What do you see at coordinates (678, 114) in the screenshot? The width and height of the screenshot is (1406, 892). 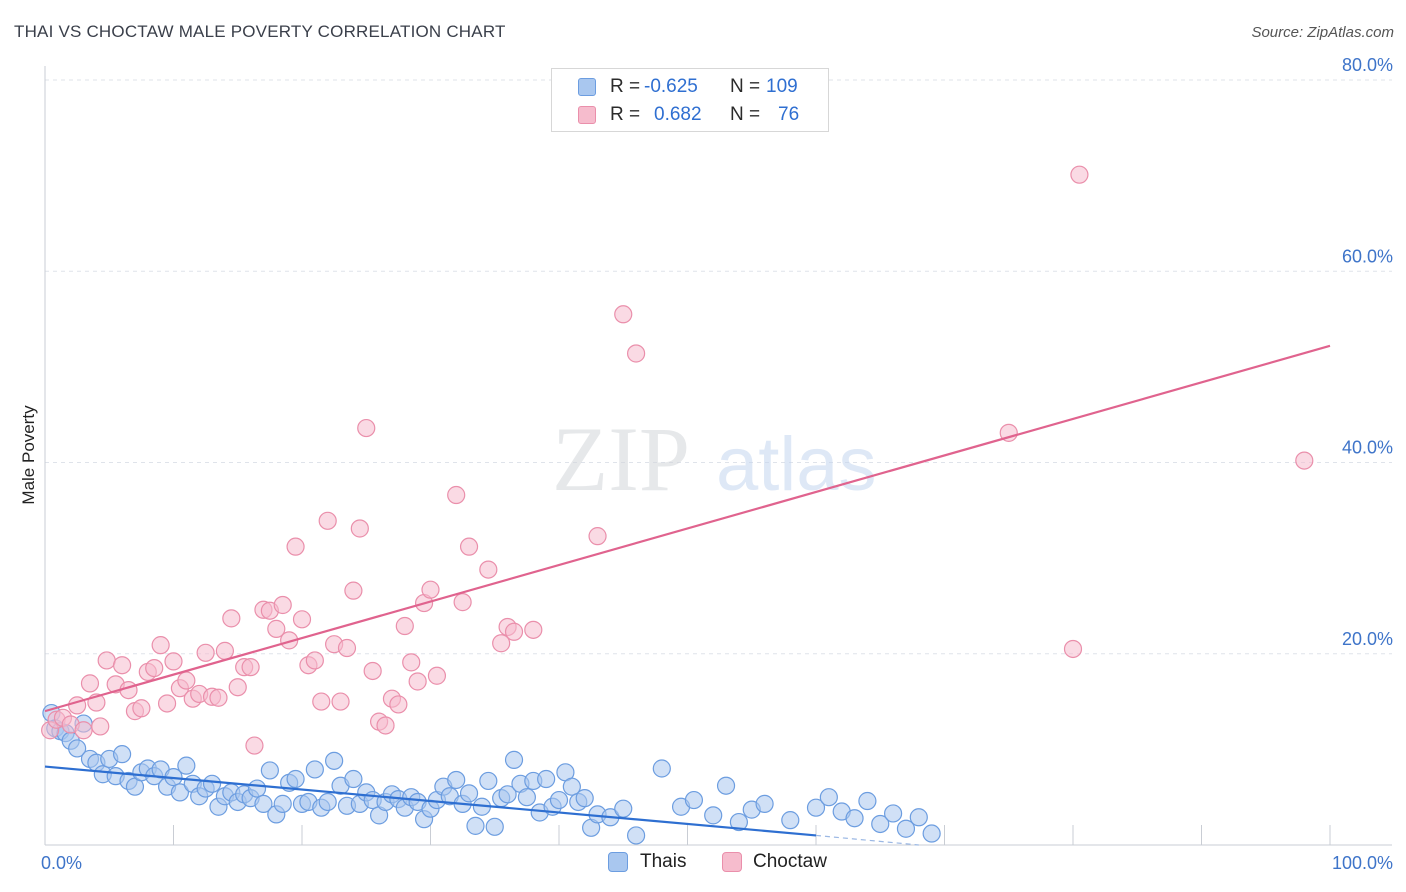 I see `choctaw-r-value: 0.682` at bounding box center [678, 114].